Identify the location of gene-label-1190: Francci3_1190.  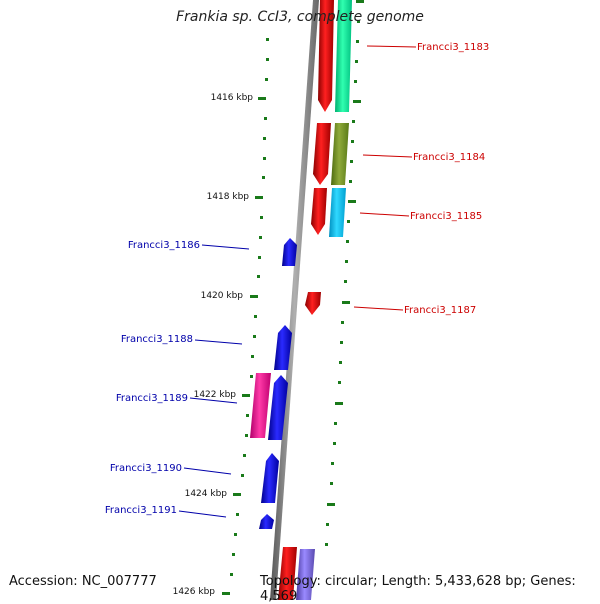
(146, 468).